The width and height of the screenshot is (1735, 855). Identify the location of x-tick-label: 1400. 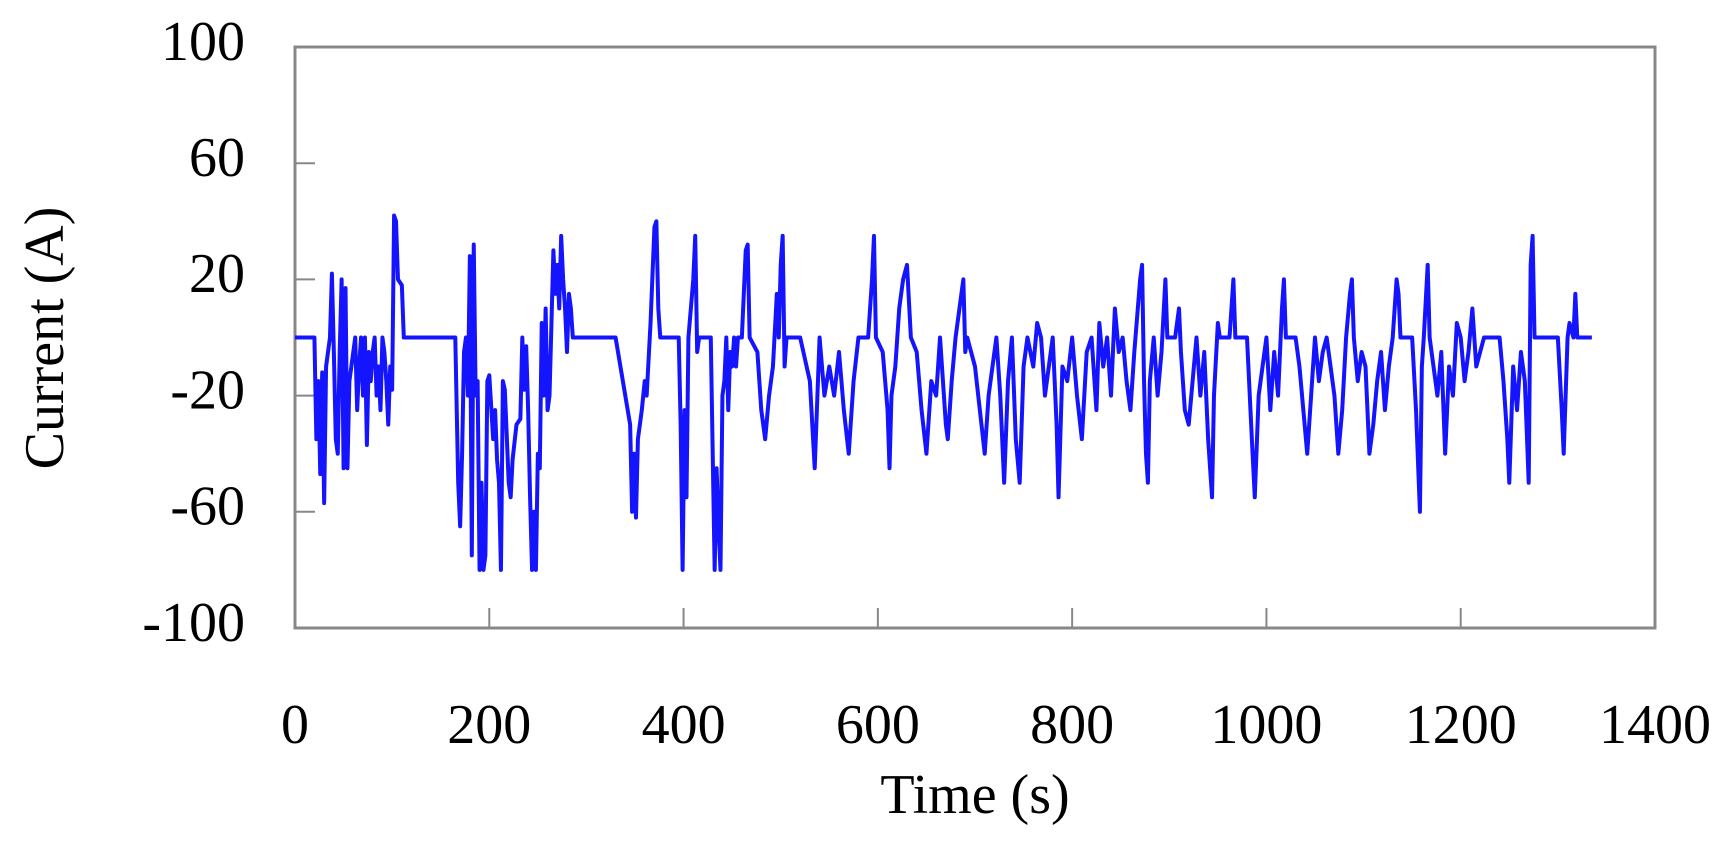
(1655, 725).